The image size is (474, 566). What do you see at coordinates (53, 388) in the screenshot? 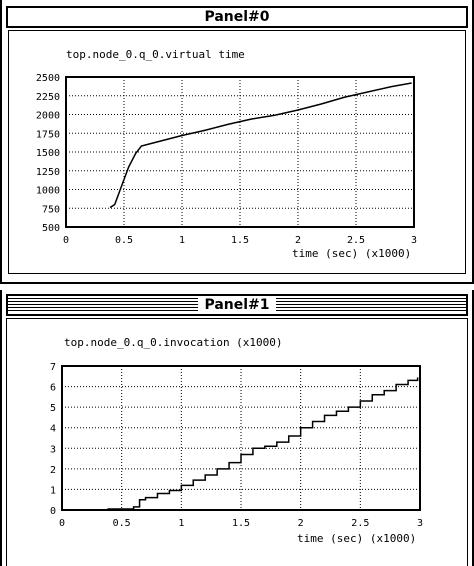
I see `chart-1-ytick-label: 6` at bounding box center [53, 388].